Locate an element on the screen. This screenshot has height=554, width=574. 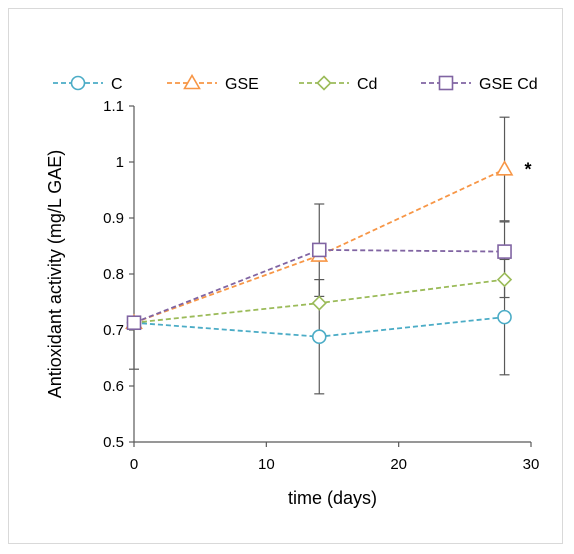
y-tick-label: 1 is located at coordinates (120, 162).